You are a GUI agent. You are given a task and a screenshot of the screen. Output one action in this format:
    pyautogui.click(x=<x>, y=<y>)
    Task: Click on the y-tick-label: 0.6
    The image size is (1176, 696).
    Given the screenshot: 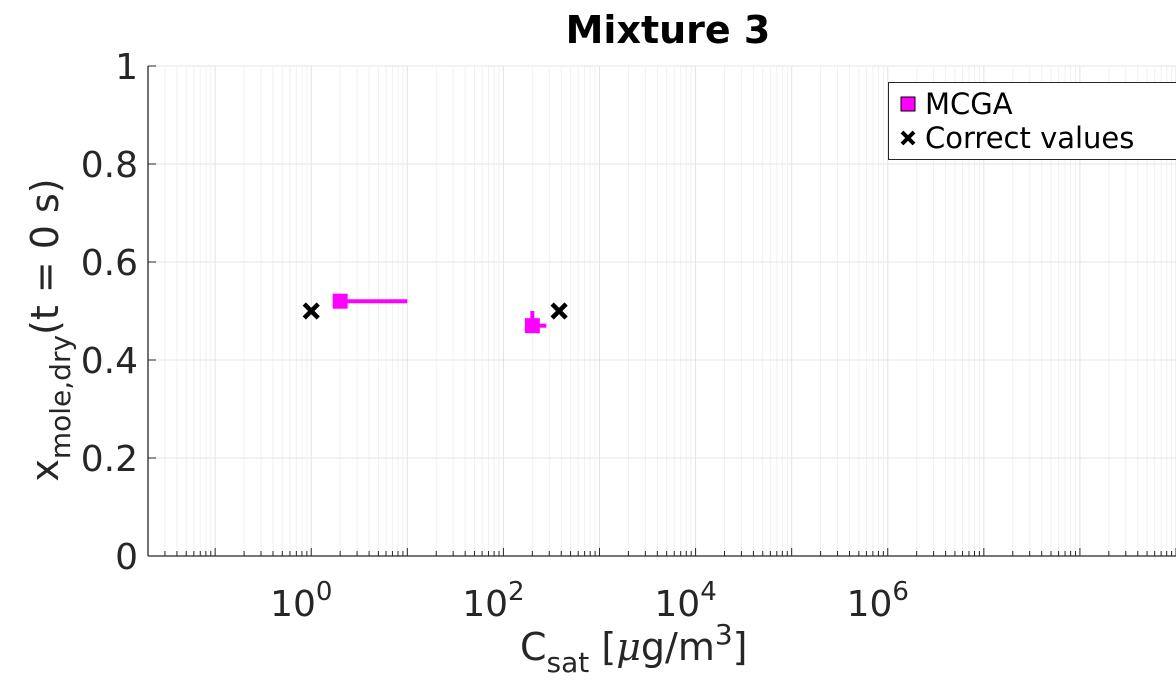 What is the action you would take?
    pyautogui.click(x=109, y=263)
    